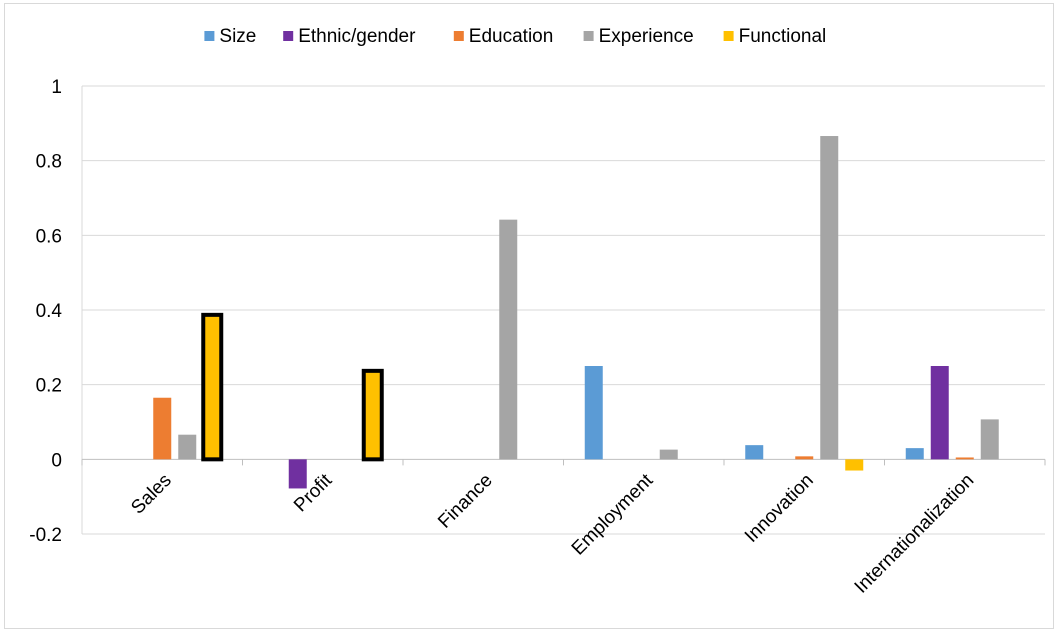 Image resolution: width=1058 pixels, height=632 pixels. What do you see at coordinates (49, 386) in the screenshot?
I see `y-tick-label: 0.2` at bounding box center [49, 386].